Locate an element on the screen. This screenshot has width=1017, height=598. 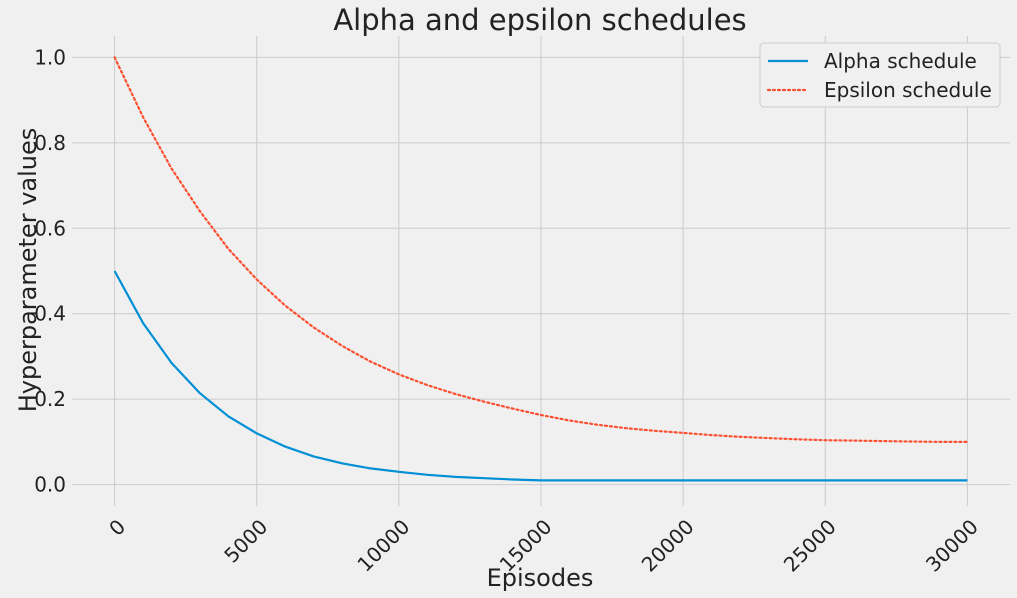
y-tick-label: 0.2 is located at coordinates (50, 399).